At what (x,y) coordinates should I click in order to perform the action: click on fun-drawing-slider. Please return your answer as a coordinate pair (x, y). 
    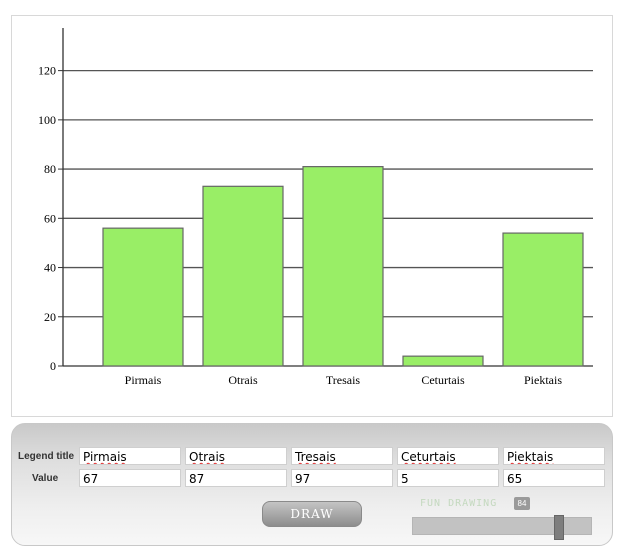
    Looking at the image, I should click on (502, 527).